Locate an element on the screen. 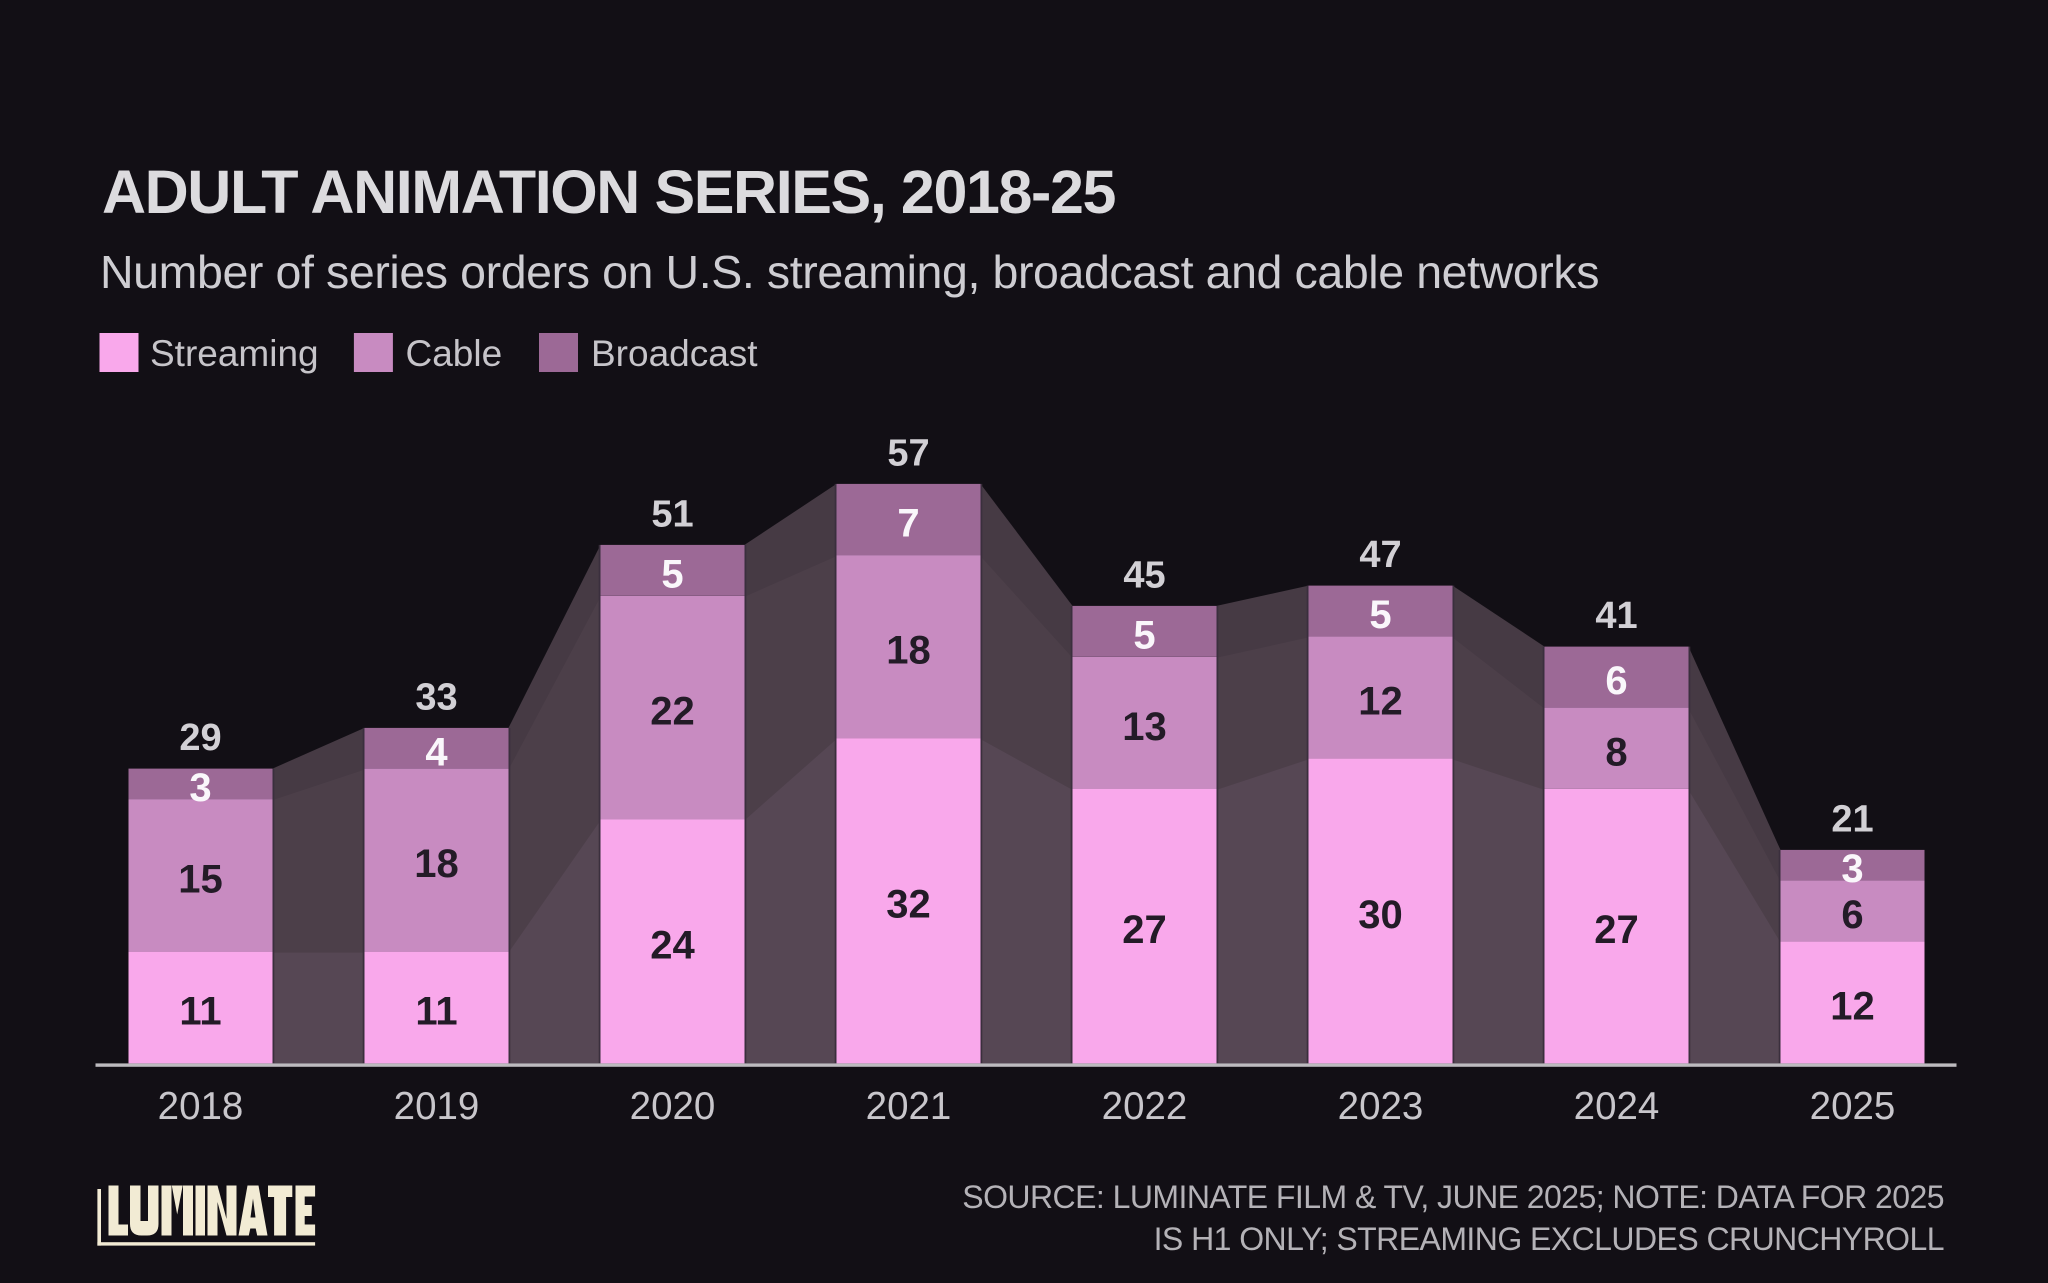 This screenshot has height=1283, width=2048. svg-text: 29 is located at coordinates (200, 738).